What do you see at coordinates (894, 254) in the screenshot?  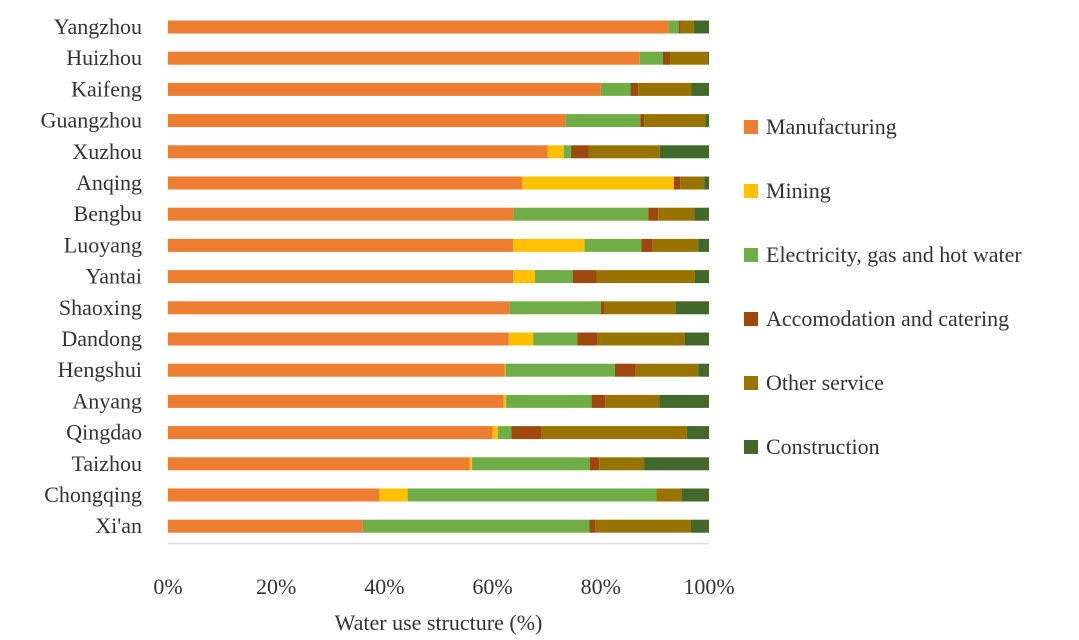 I see `legend-label: Electricity, gas and hot water` at bounding box center [894, 254].